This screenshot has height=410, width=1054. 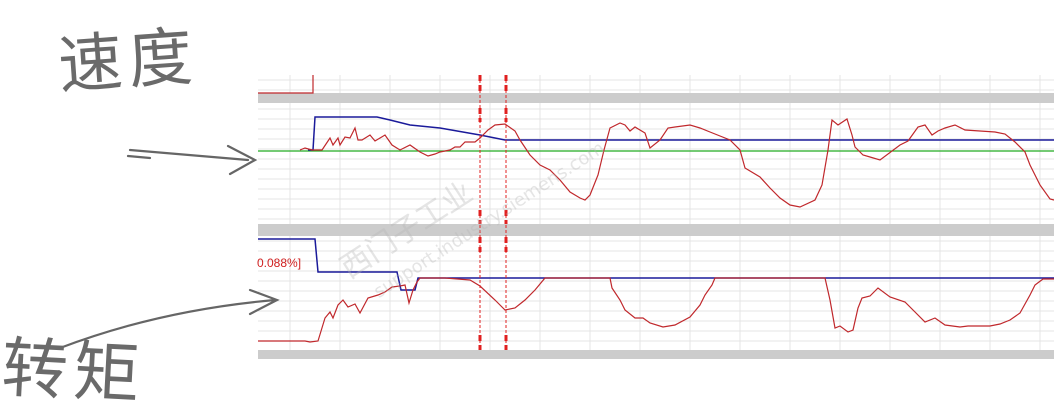 What do you see at coordinates (681, 133) in the screenshot?
I see `speed-setpoint-trace` at bounding box center [681, 133].